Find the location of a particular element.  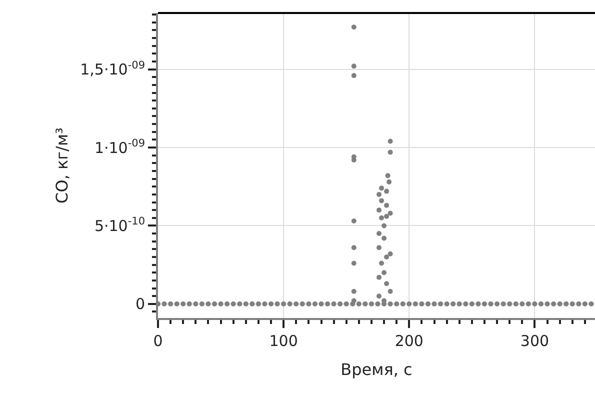

y-axis-title: CO, кг/м³ is located at coordinates (62, 166).